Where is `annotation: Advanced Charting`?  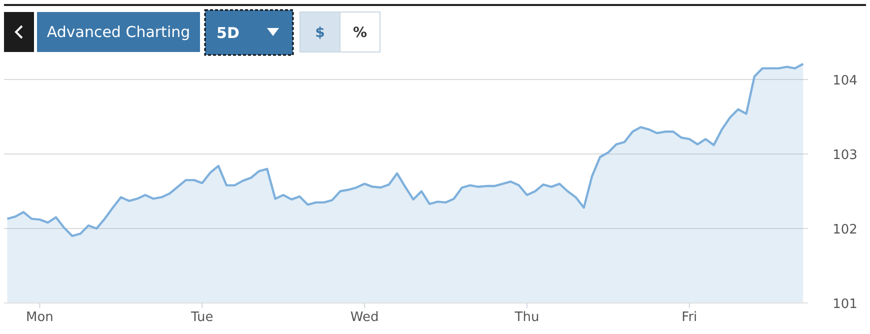 annotation: Advanced Charting is located at coordinates (118, 32).